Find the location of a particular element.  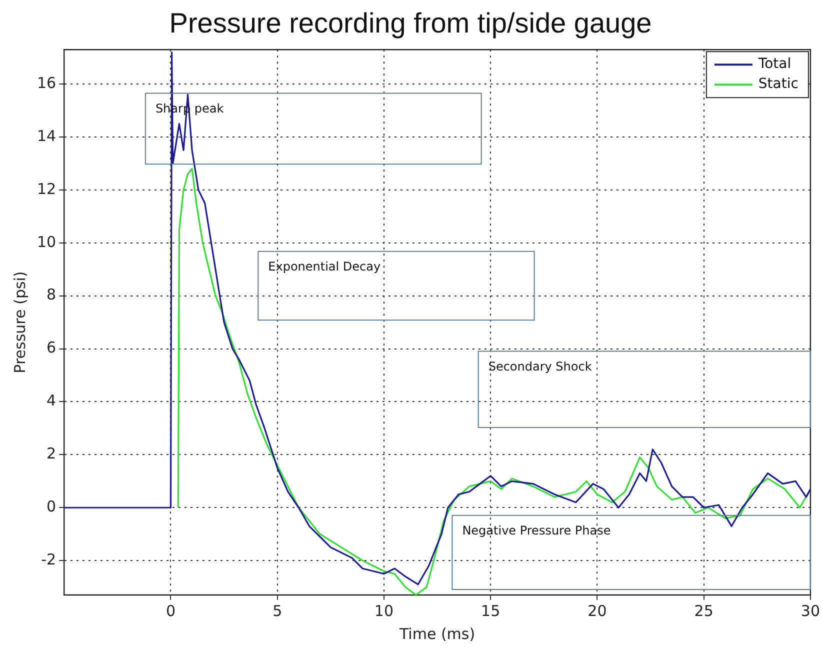

y-tick-label: -2 is located at coordinates (48, 559).